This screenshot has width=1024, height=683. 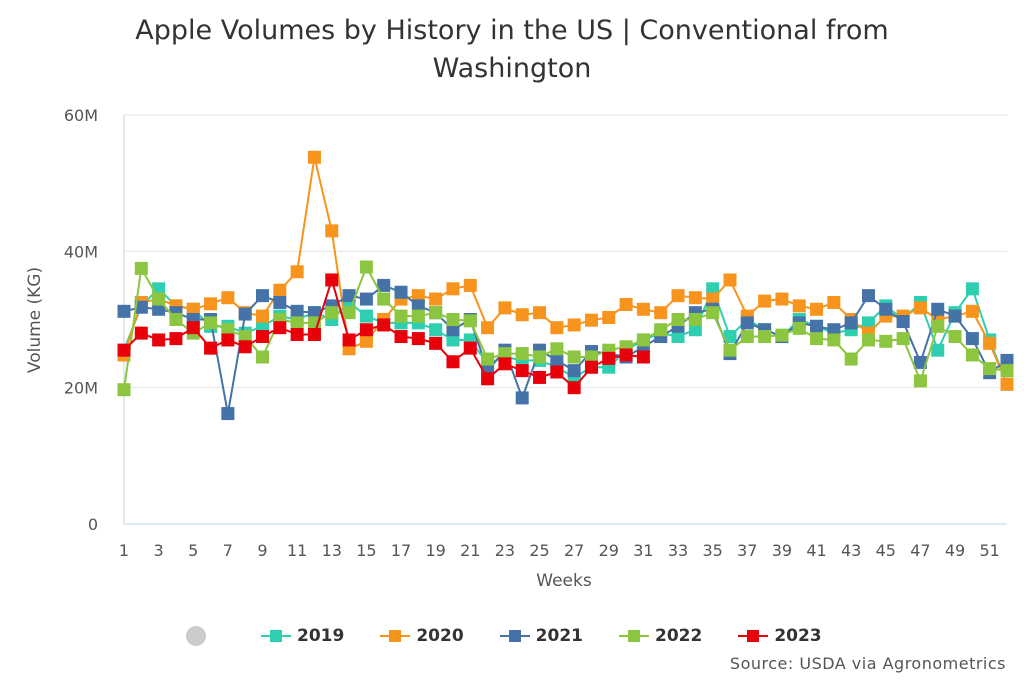 I want to click on series-2023, so click(x=383, y=334).